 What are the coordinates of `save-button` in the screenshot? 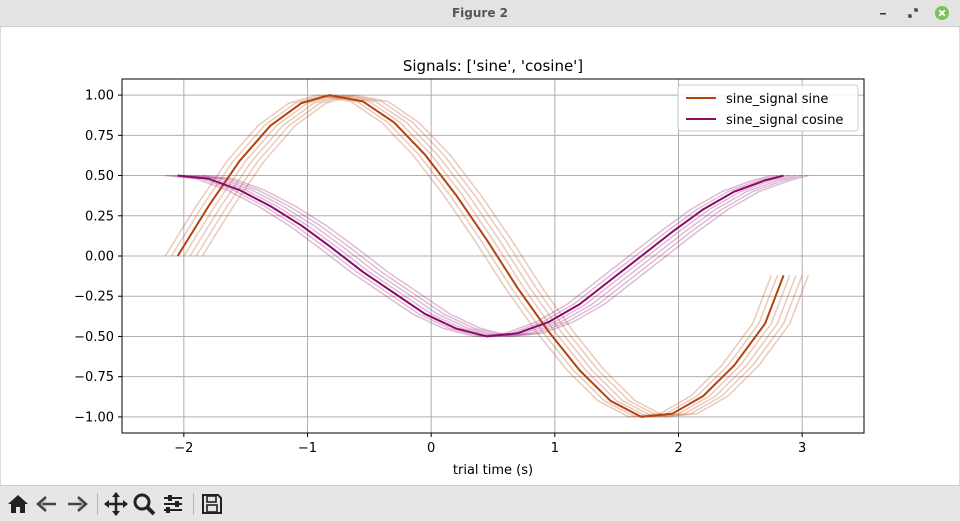 It's located at (212, 504).